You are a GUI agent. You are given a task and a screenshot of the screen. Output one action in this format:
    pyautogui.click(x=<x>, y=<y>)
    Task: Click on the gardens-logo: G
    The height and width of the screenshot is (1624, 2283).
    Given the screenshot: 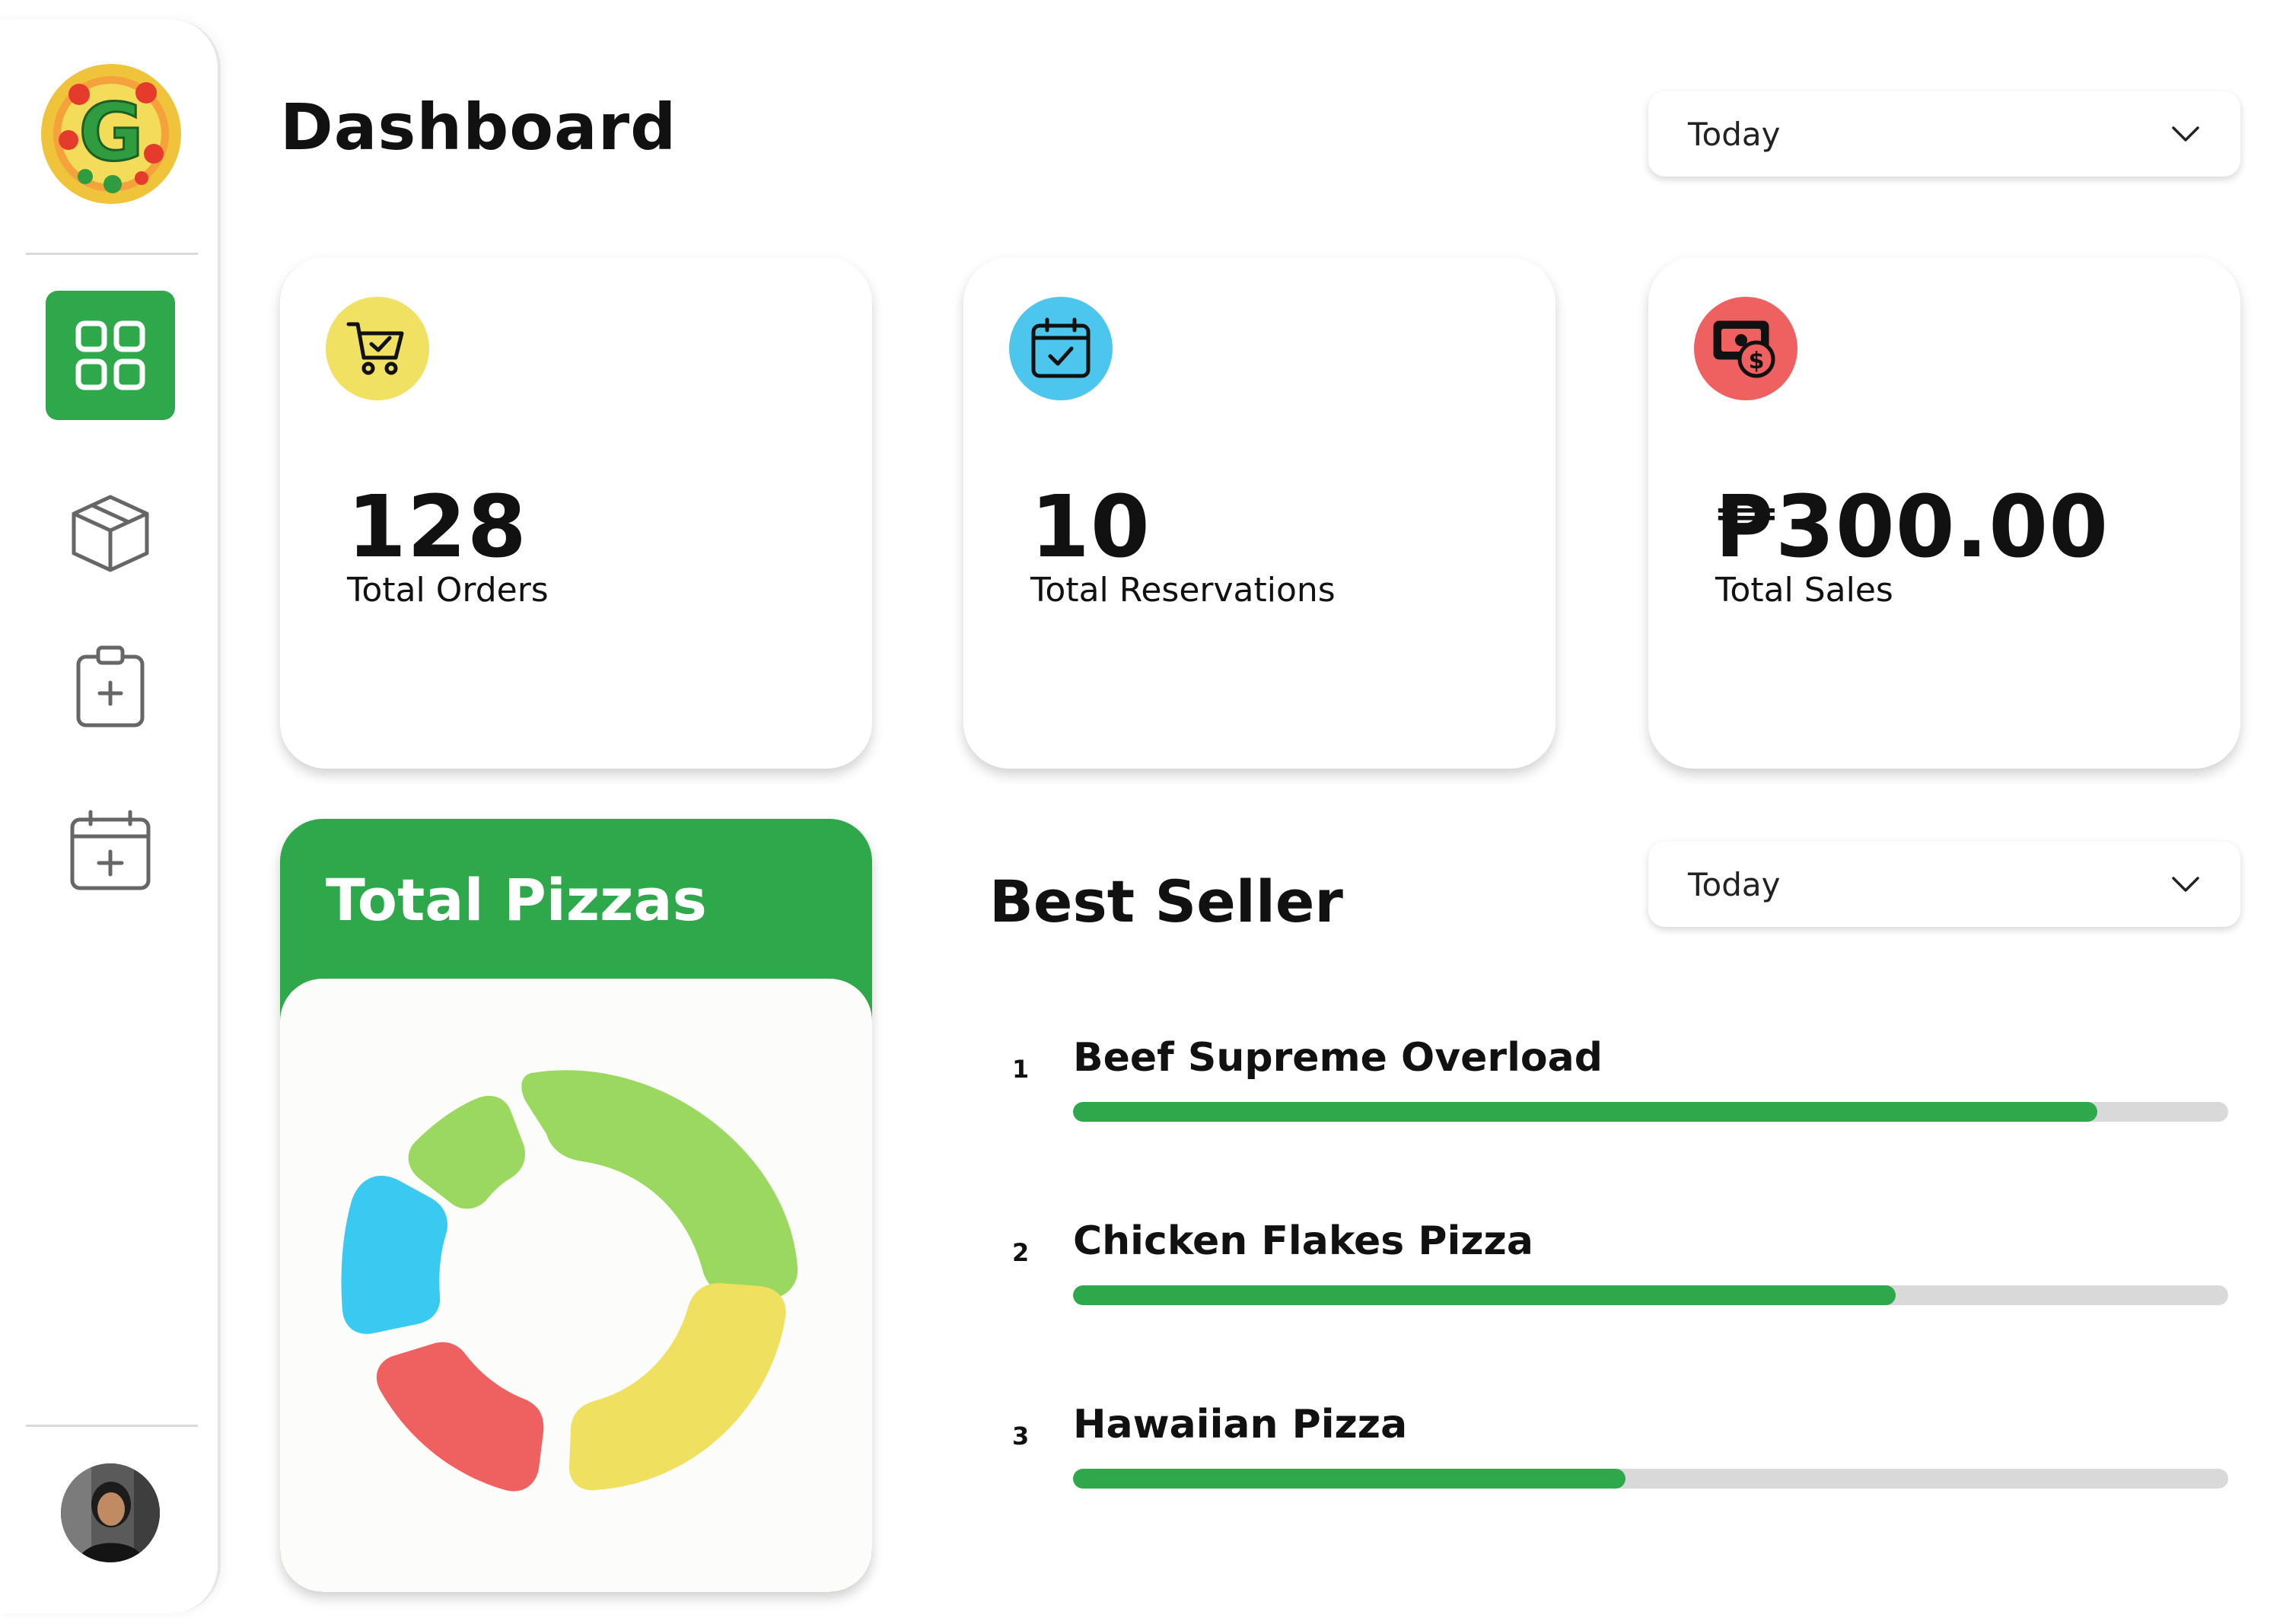 What is the action you would take?
    pyautogui.click(x=111, y=133)
    